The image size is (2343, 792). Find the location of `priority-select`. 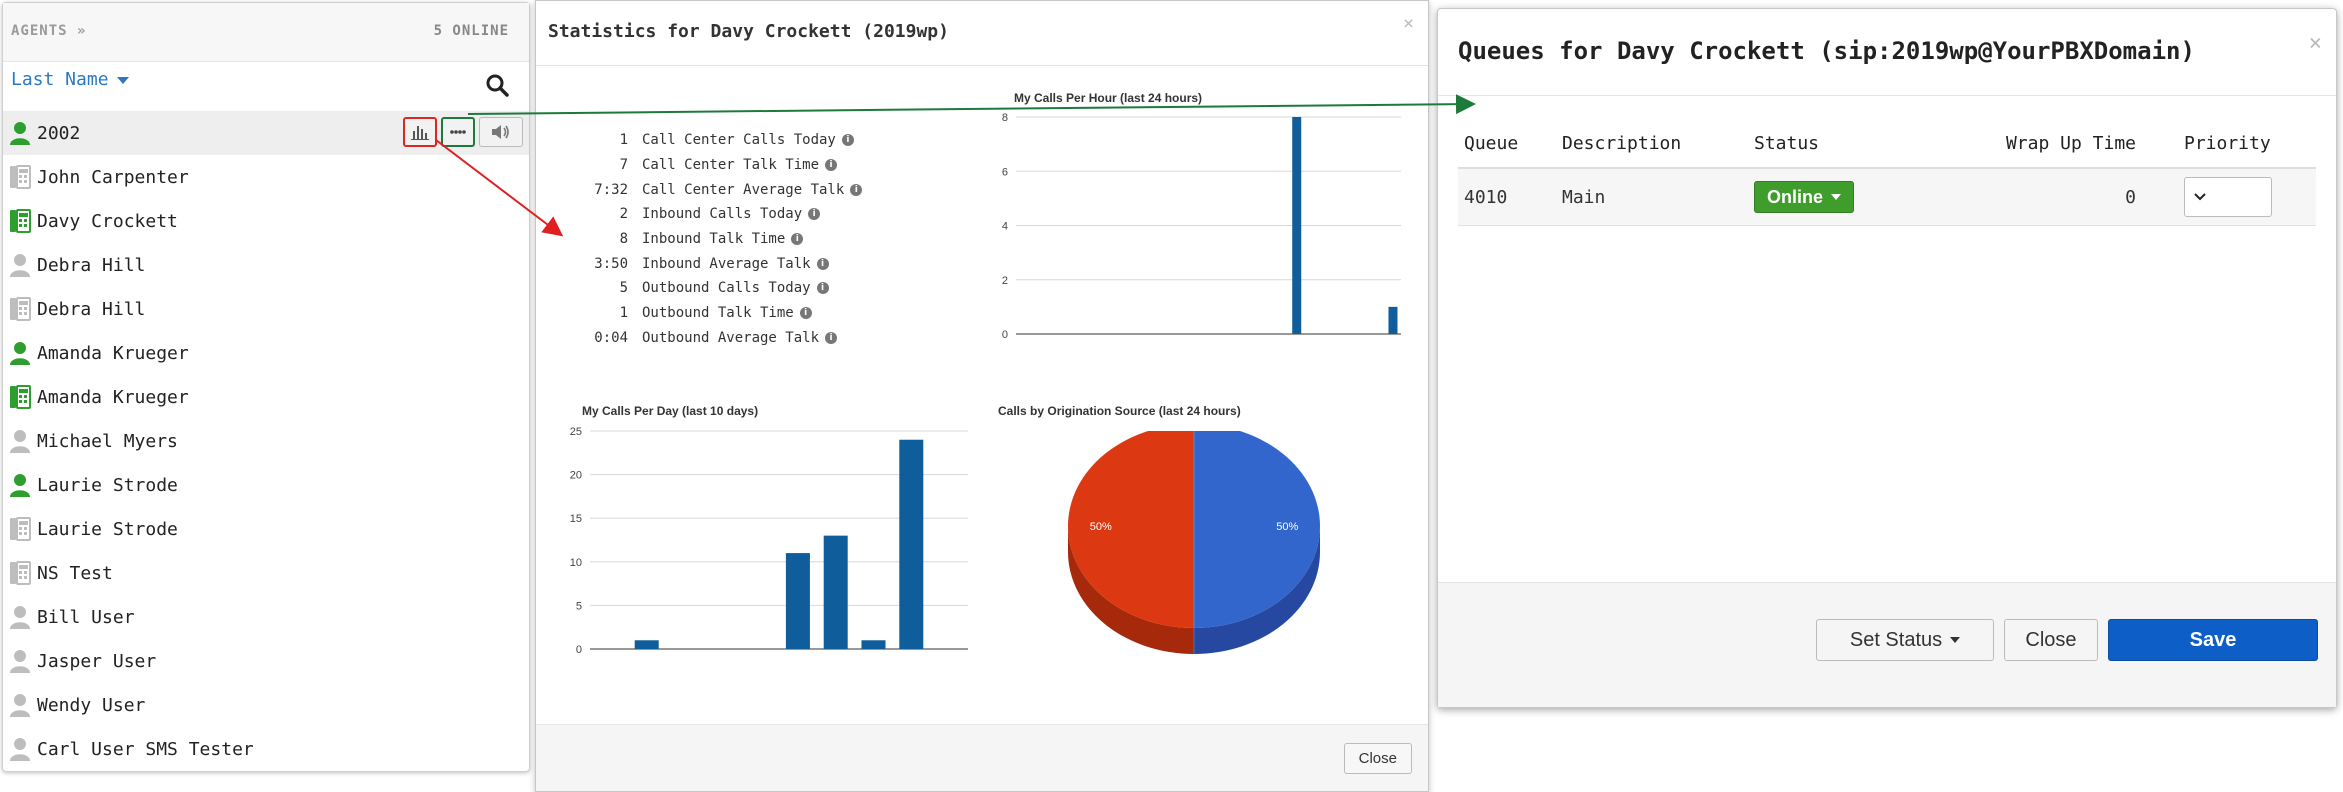

priority-select is located at coordinates (2228, 197).